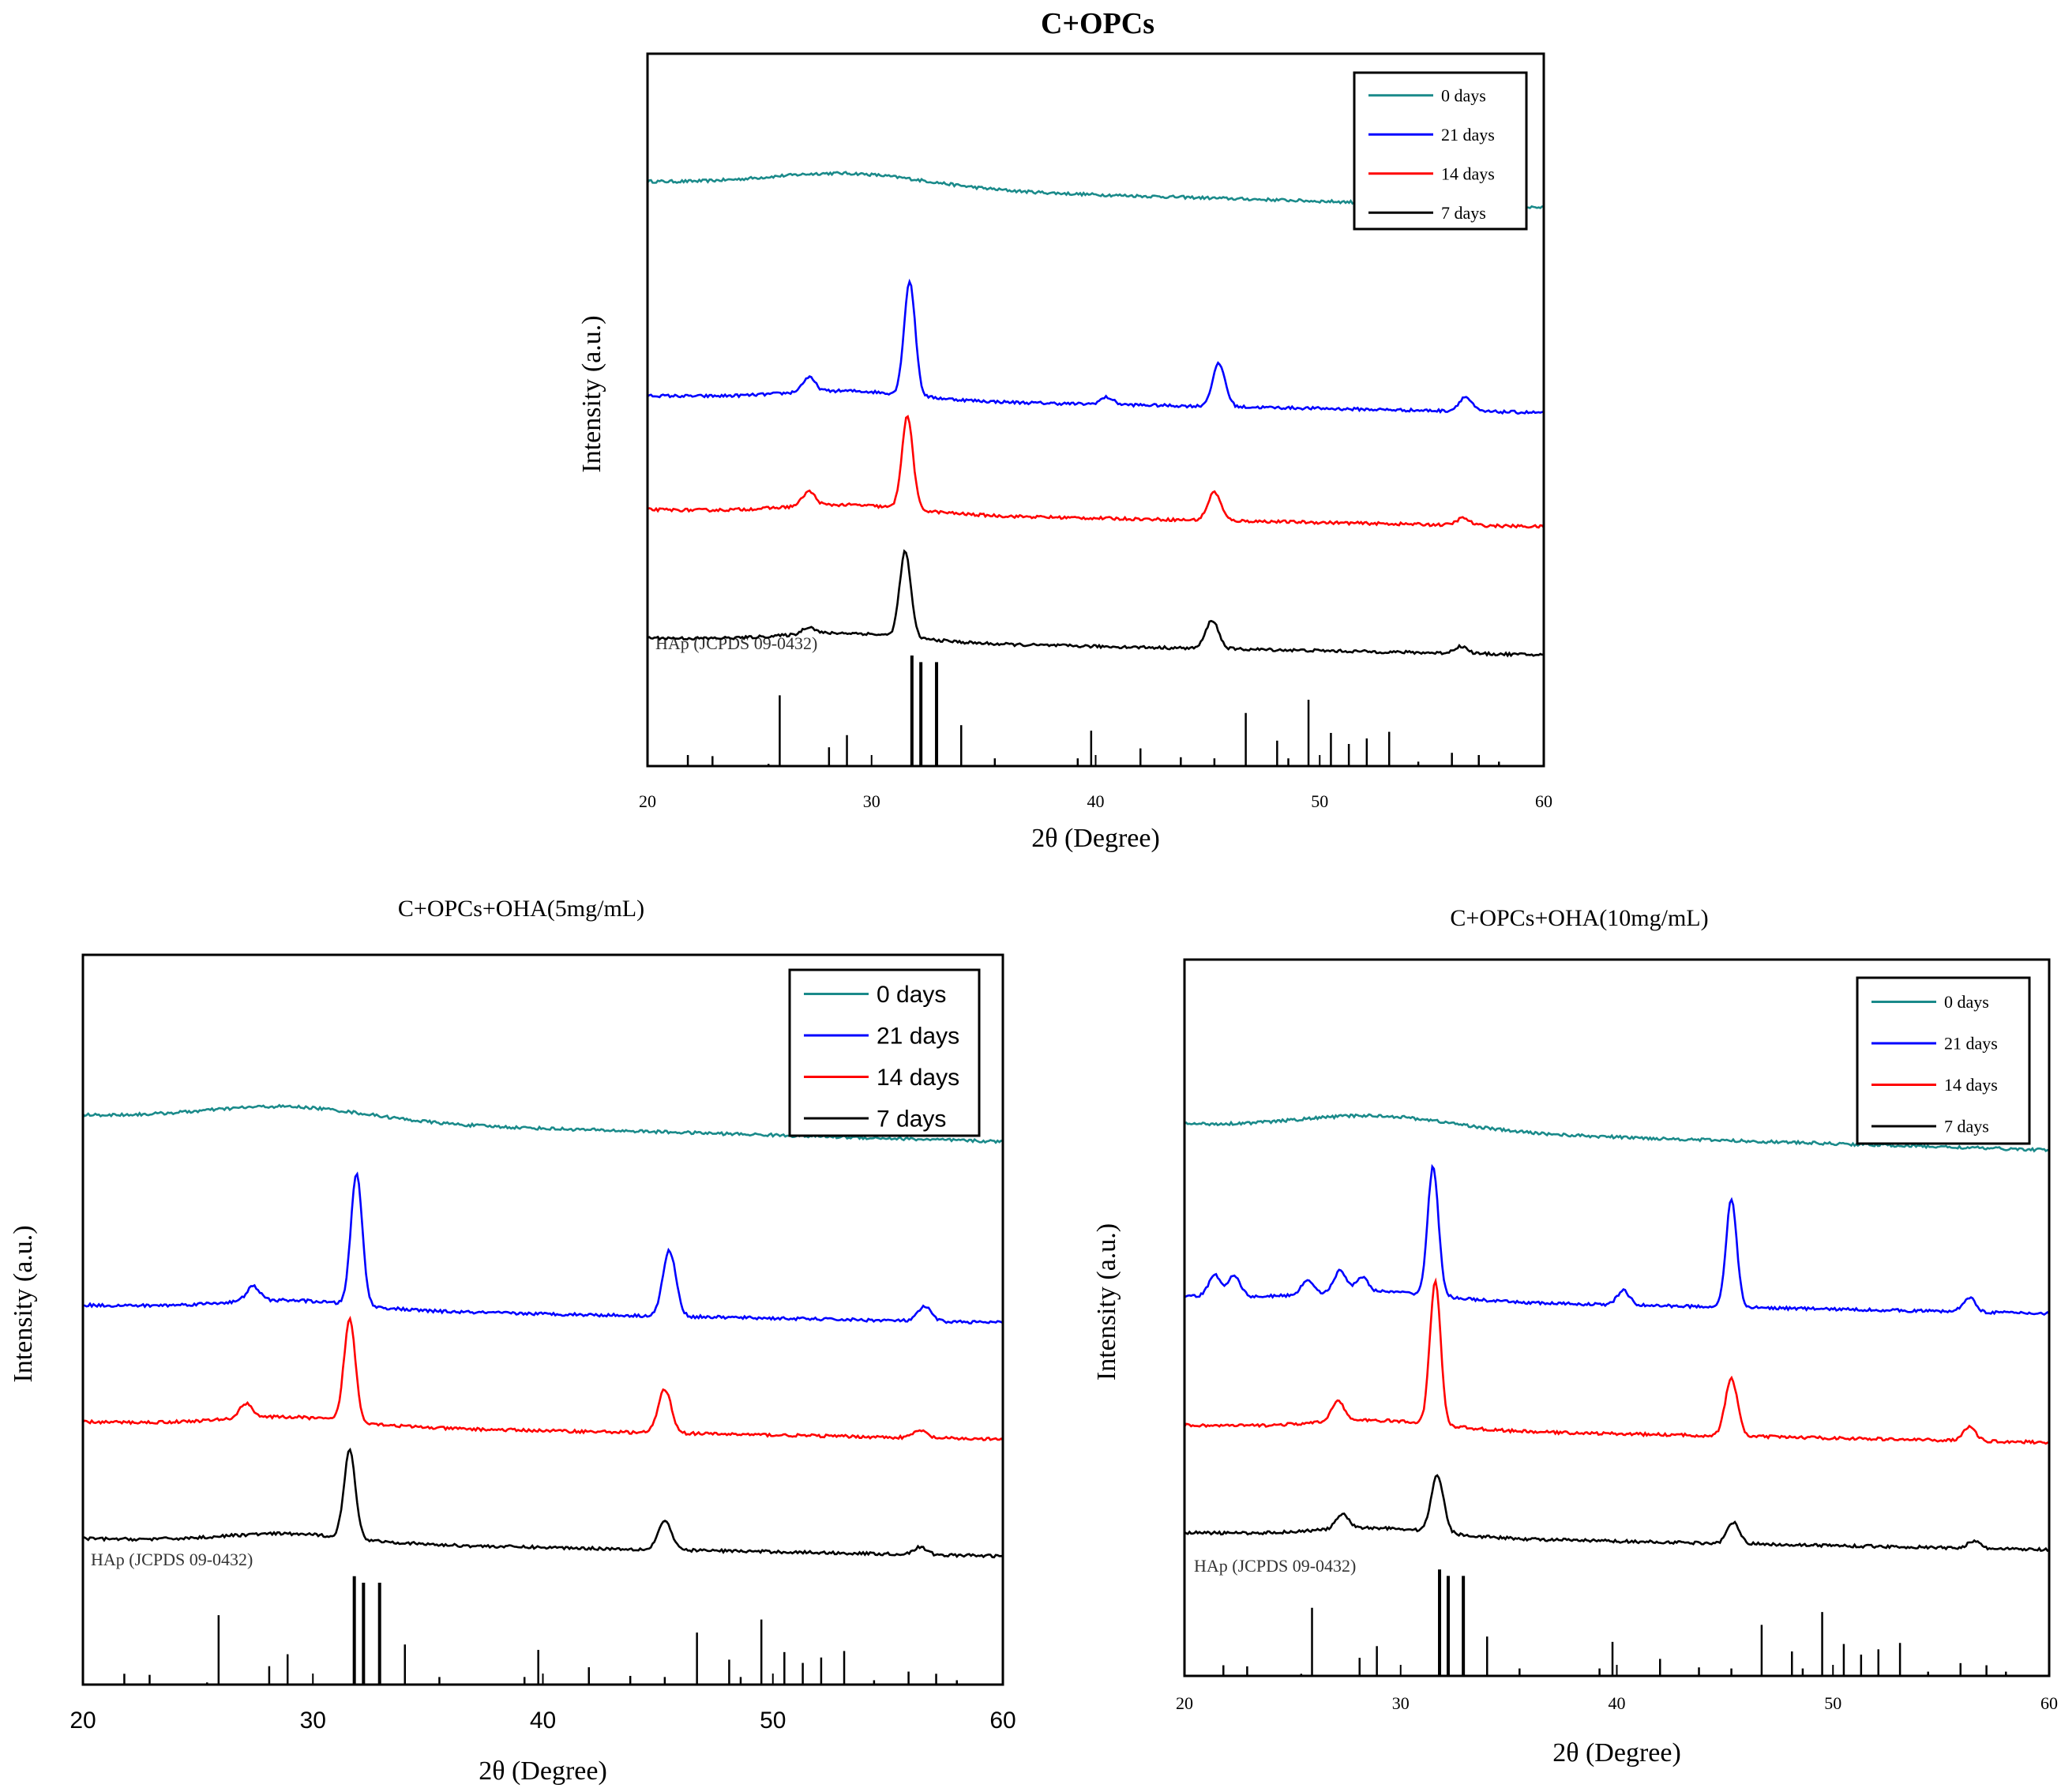 The image size is (2061, 1792). Describe the element at coordinates (1579, 918) in the screenshot. I see `chart-title: C+OPCs+OHA(10mg/mL)` at that location.